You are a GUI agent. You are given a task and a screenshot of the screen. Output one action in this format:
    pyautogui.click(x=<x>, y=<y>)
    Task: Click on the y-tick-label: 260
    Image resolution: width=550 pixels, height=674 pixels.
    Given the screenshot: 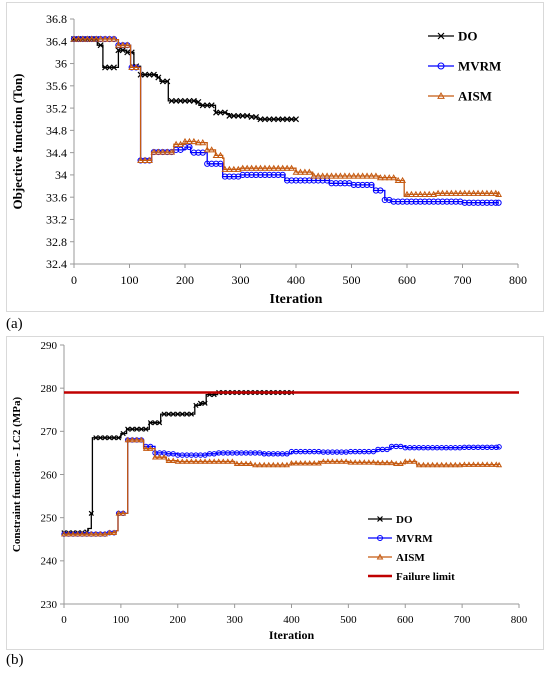 What is the action you would take?
    pyautogui.click(x=49, y=475)
    